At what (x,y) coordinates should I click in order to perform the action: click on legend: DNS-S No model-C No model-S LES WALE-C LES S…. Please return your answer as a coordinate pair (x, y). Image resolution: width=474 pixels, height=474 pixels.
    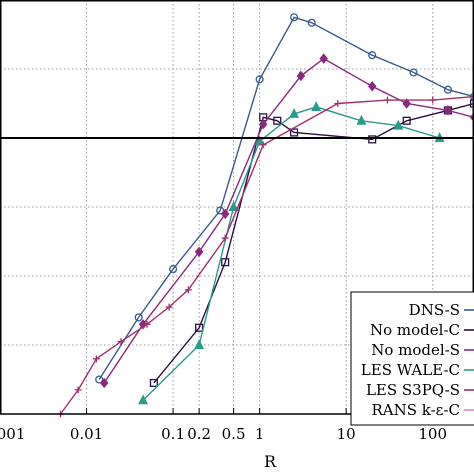
    Looking at the image, I should click on (412, 358).